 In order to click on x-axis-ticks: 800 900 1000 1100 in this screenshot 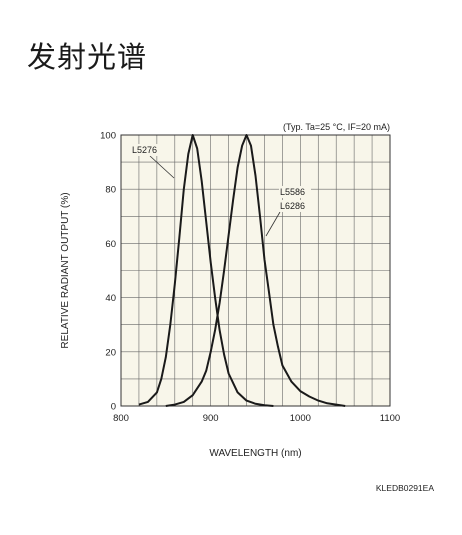, I will do `click(256, 418)`.